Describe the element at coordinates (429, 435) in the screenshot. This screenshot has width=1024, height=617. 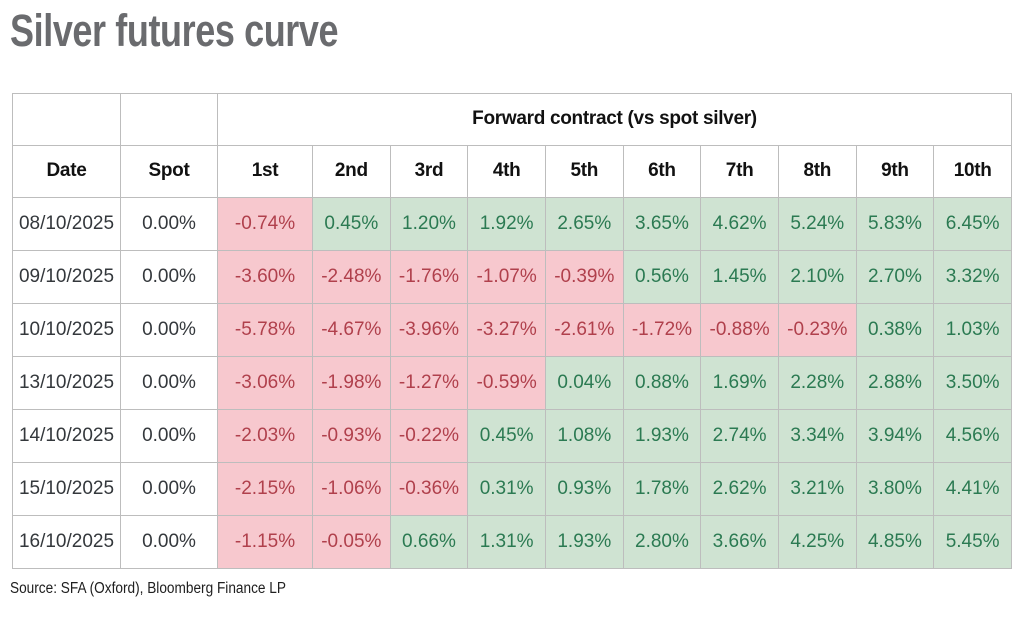
I see `forward-cell-negative: -0.22%` at that location.